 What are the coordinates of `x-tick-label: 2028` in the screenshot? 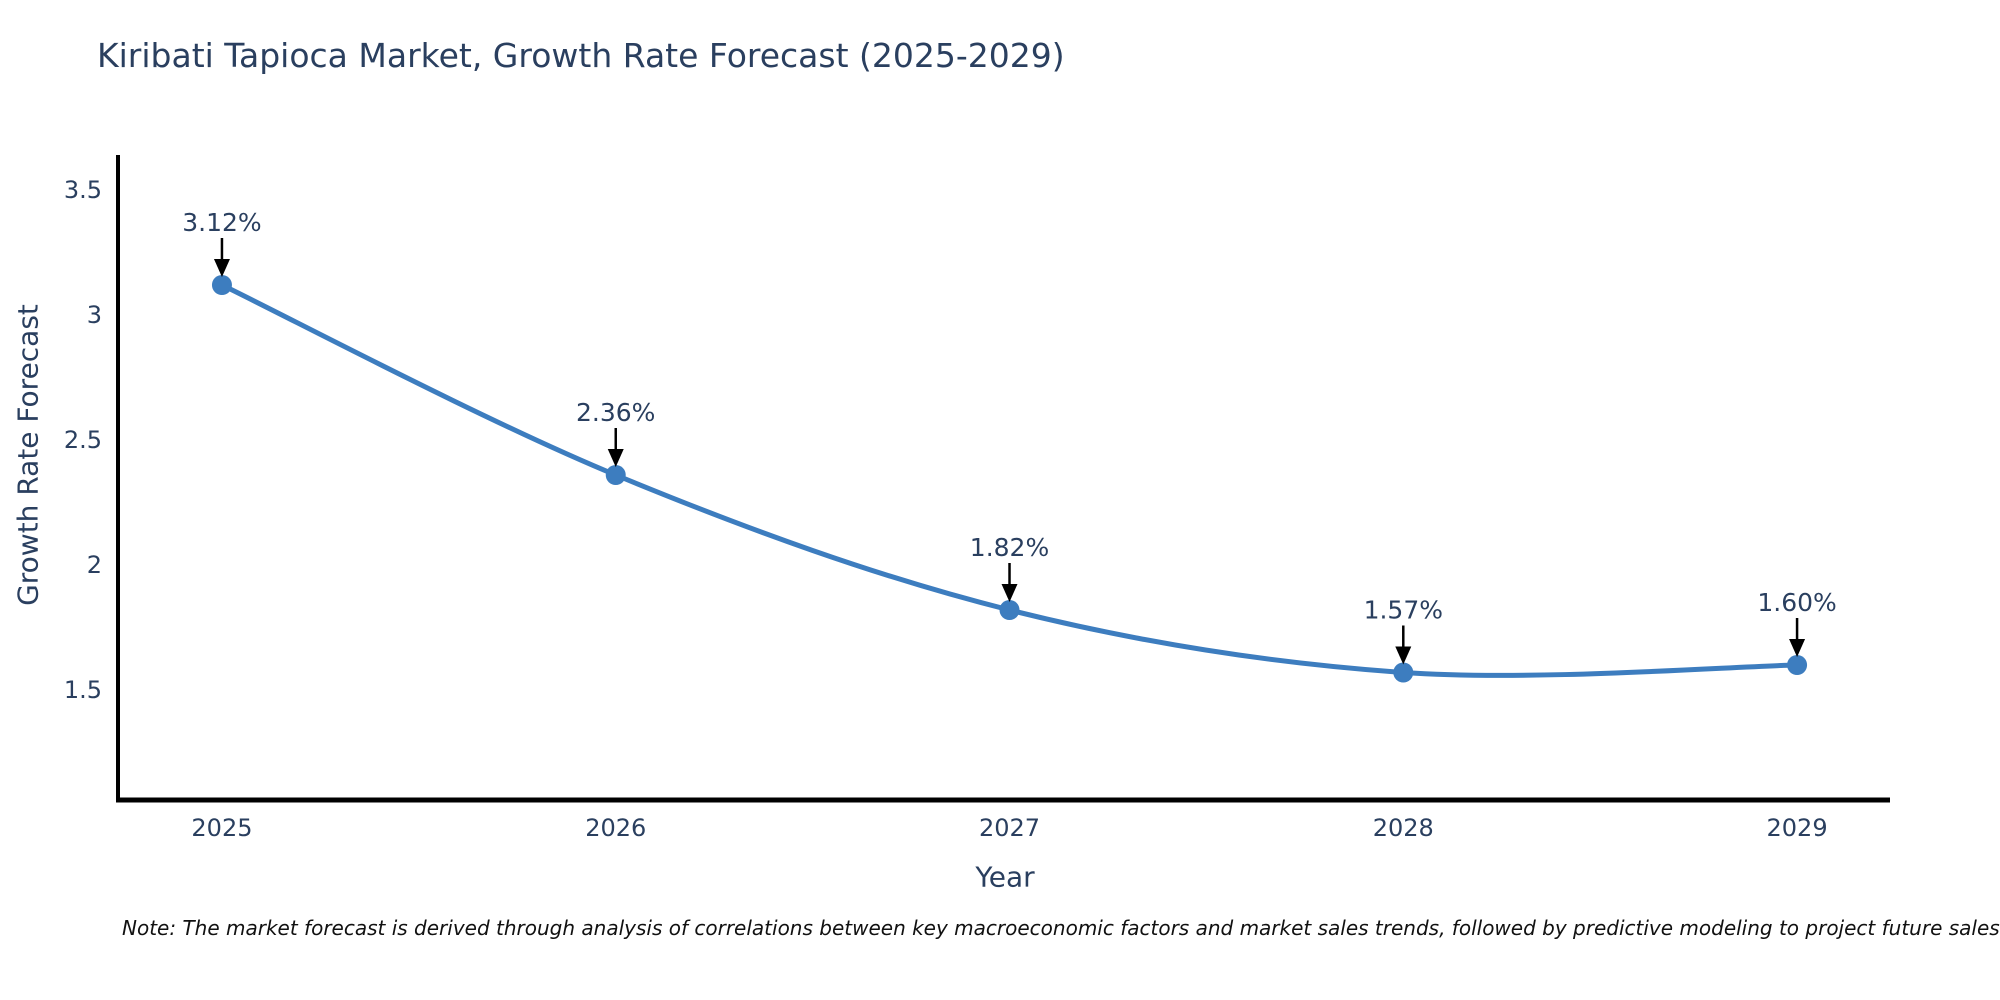 It's located at (1403, 828).